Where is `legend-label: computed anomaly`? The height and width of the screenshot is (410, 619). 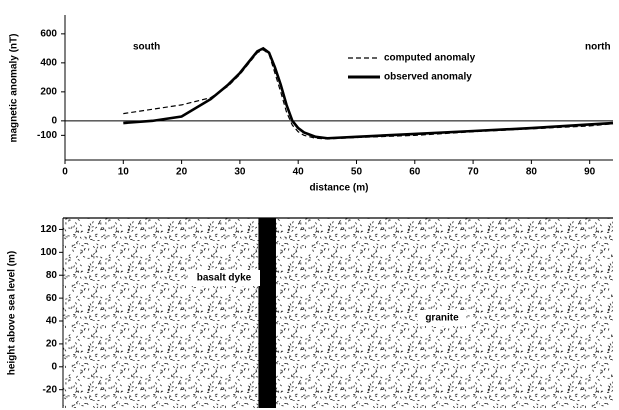 legend-label: computed anomaly is located at coordinates (430, 58).